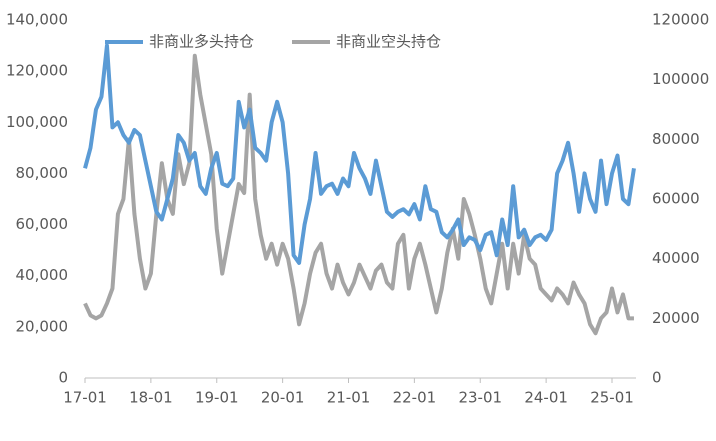 This screenshot has height=441, width=716. Describe the element at coordinates (37, 122) in the screenshot. I see `y-tick-label: 100,000` at that location.